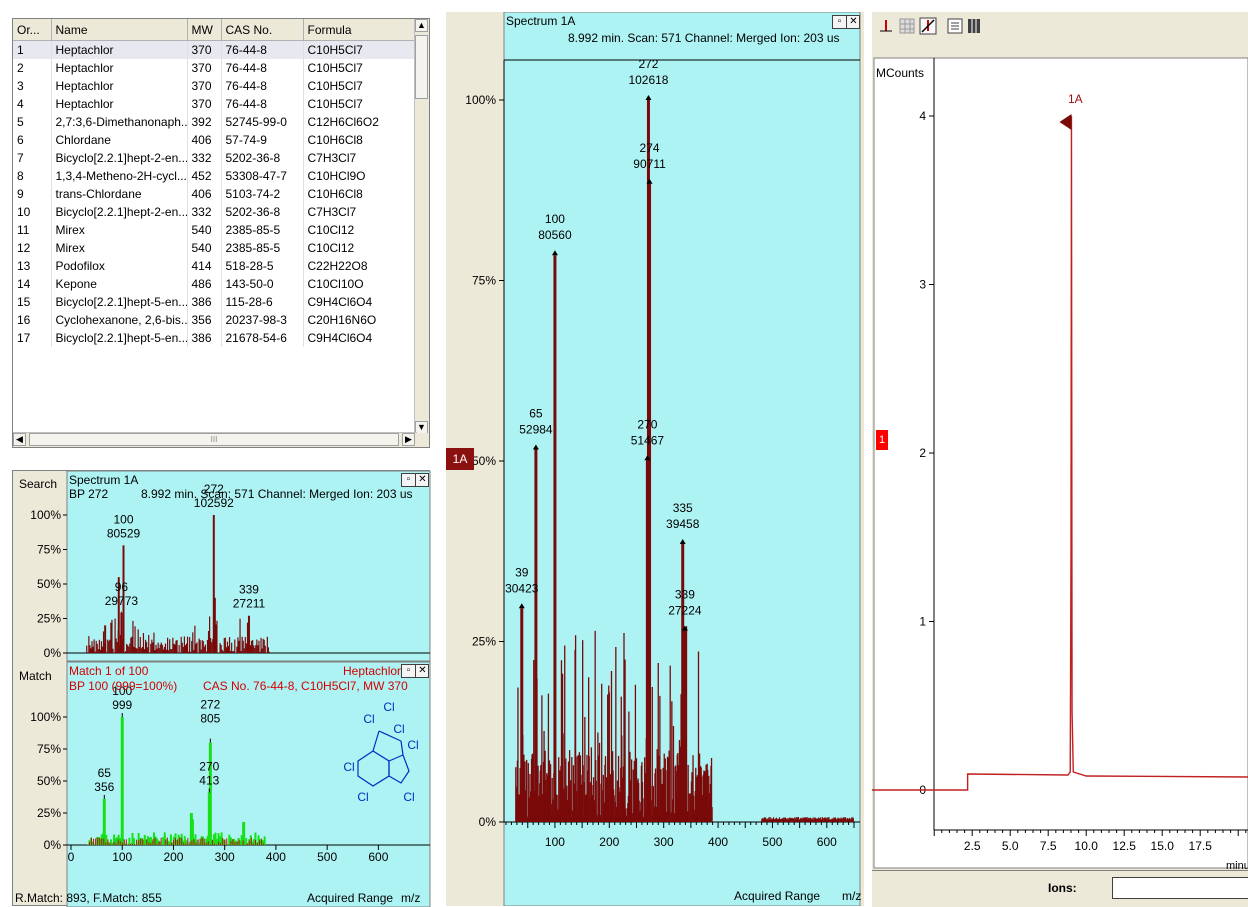 The image size is (1248, 907). I want to click on y-tick-label: 2, so click(922, 453).